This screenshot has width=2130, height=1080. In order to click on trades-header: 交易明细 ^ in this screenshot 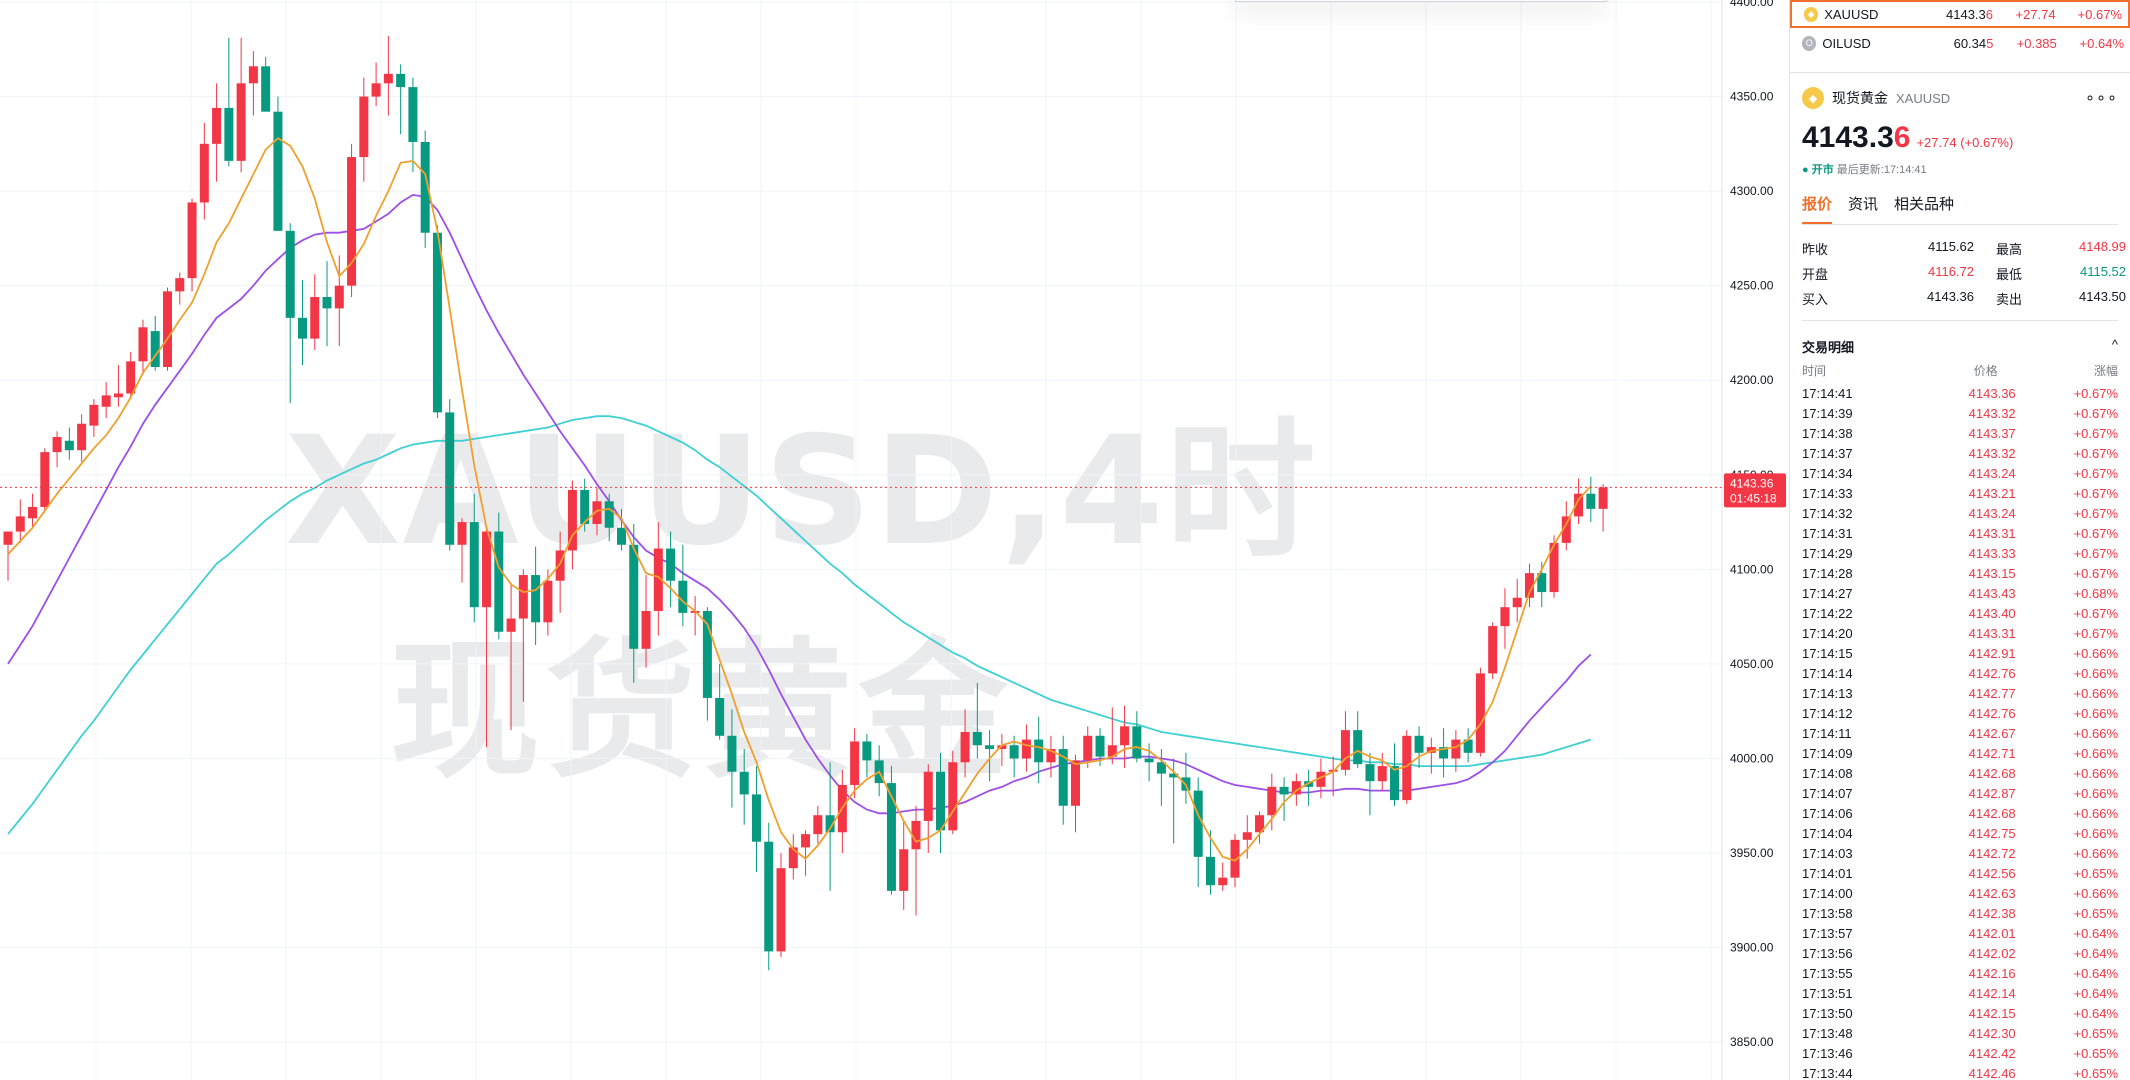, I will do `click(1960, 338)`.